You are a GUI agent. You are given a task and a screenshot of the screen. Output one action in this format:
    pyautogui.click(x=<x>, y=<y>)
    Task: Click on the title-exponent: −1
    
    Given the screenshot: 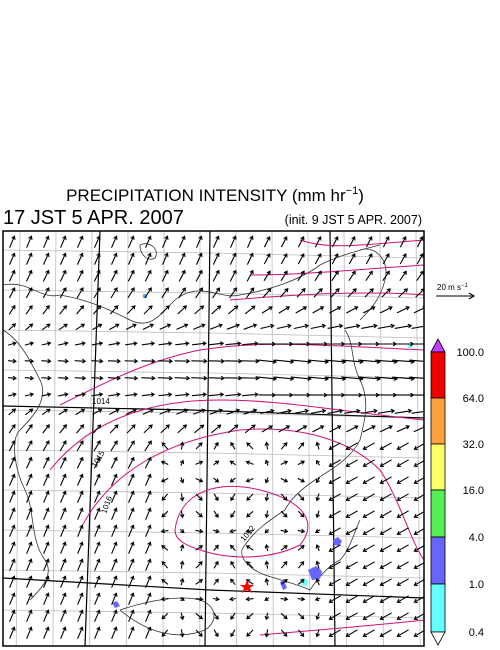 What is the action you would take?
    pyautogui.click(x=352, y=191)
    